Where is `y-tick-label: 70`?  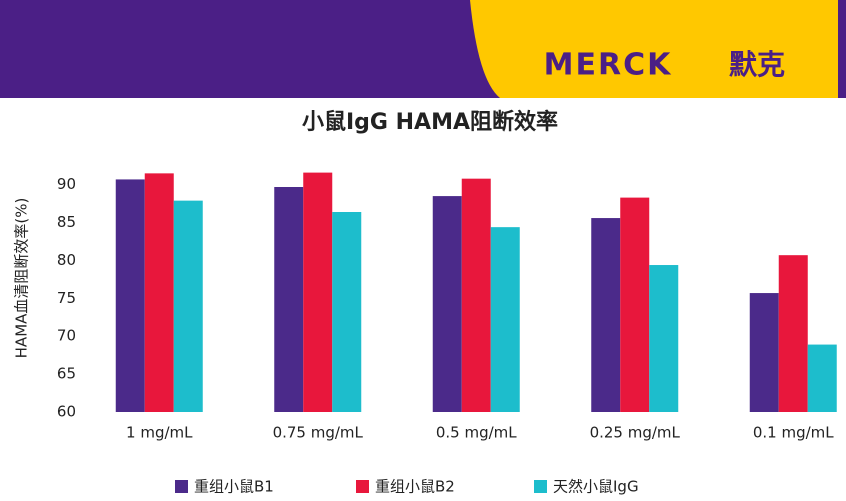
y-tick-label: 70 is located at coordinates (66, 336).